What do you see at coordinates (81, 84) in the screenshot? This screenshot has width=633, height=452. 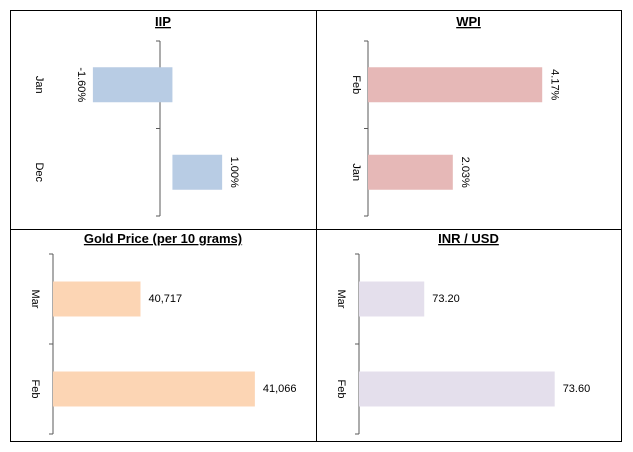 I see `data-label: -1.60%` at bounding box center [81, 84].